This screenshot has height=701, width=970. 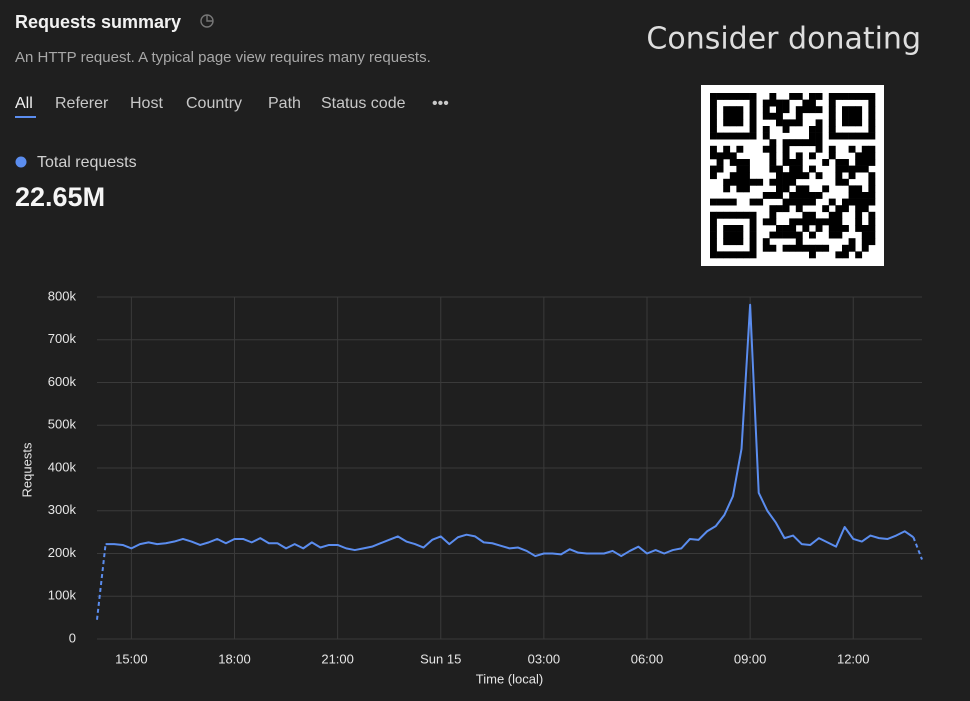 What do you see at coordinates (21, 162) in the screenshot?
I see `legend-marker` at bounding box center [21, 162].